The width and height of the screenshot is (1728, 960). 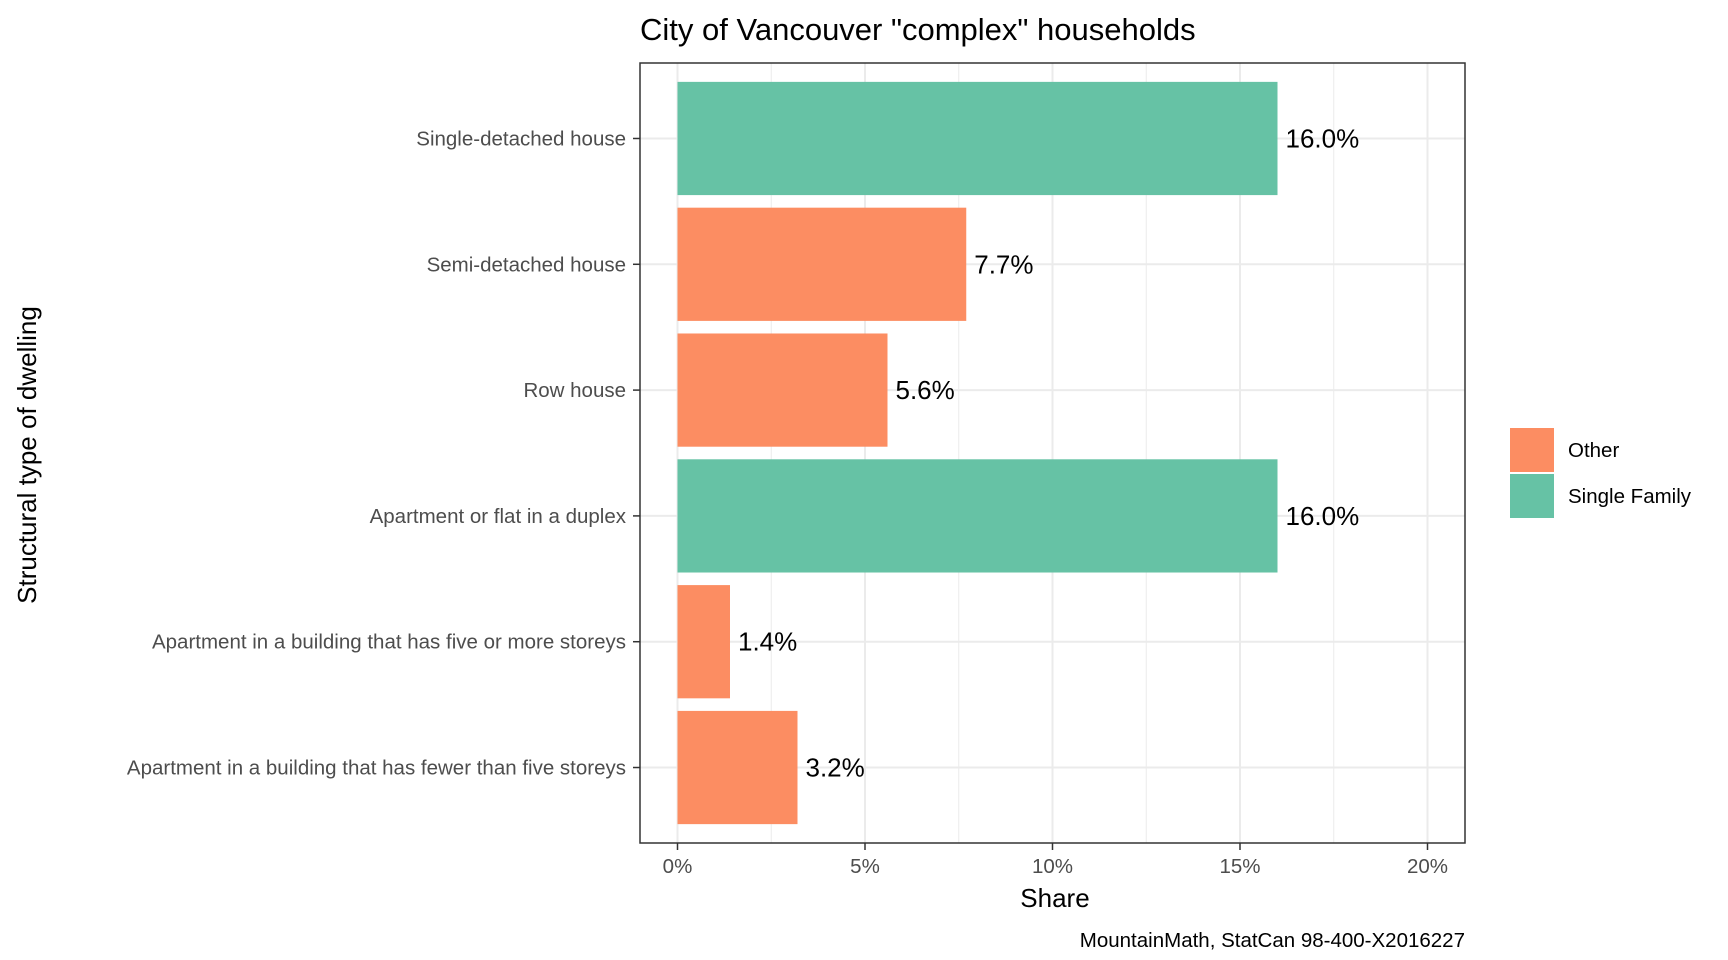 What do you see at coordinates (1601, 473) in the screenshot?
I see `legend: Other Single Family` at bounding box center [1601, 473].